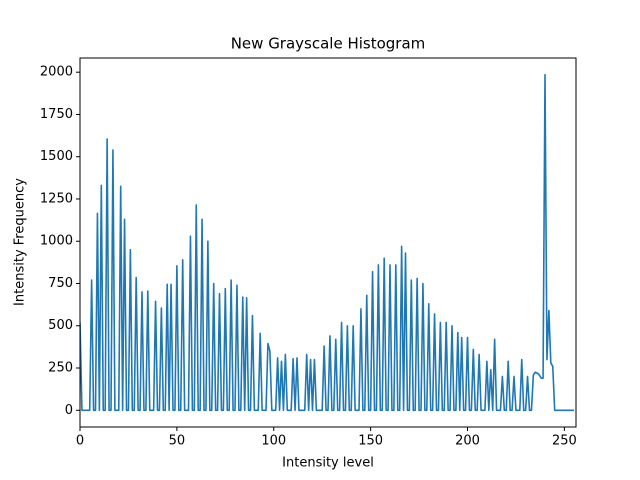  Describe the element at coordinates (328, 463) in the screenshot. I see `x-axis-label: Intensity level` at that location.